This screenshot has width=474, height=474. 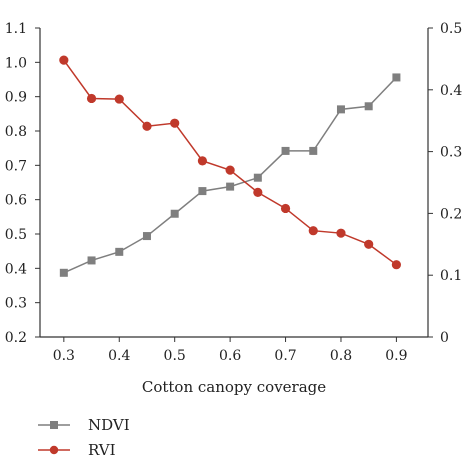 I want to click on x-tick-label: 0.5, so click(x=175, y=356).